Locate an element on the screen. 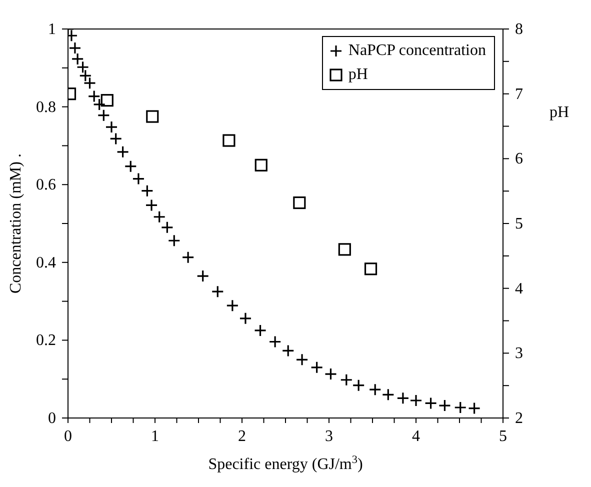  x-tick-label: 0 is located at coordinates (68, 436).